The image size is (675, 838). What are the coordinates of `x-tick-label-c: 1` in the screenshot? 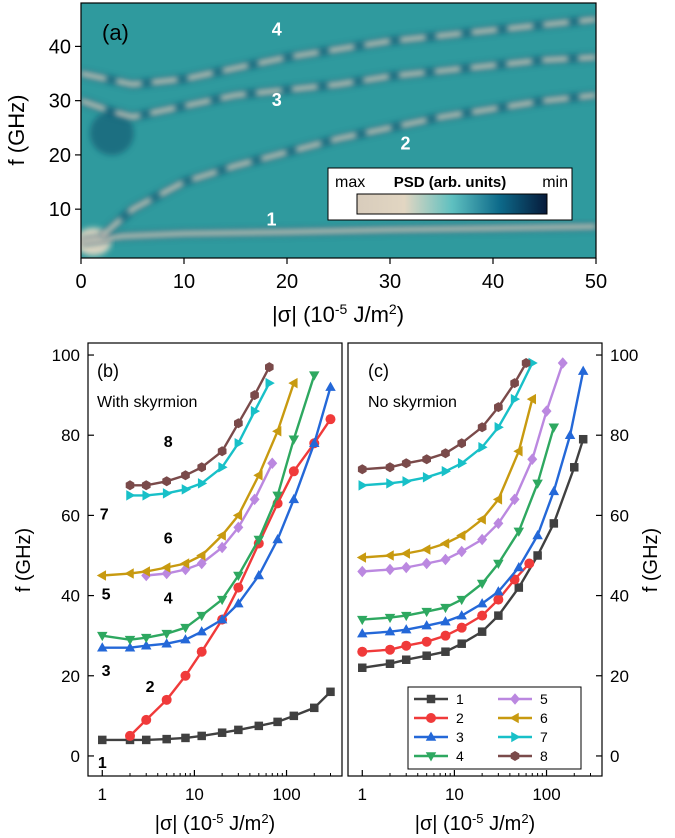 It's located at (362, 794).